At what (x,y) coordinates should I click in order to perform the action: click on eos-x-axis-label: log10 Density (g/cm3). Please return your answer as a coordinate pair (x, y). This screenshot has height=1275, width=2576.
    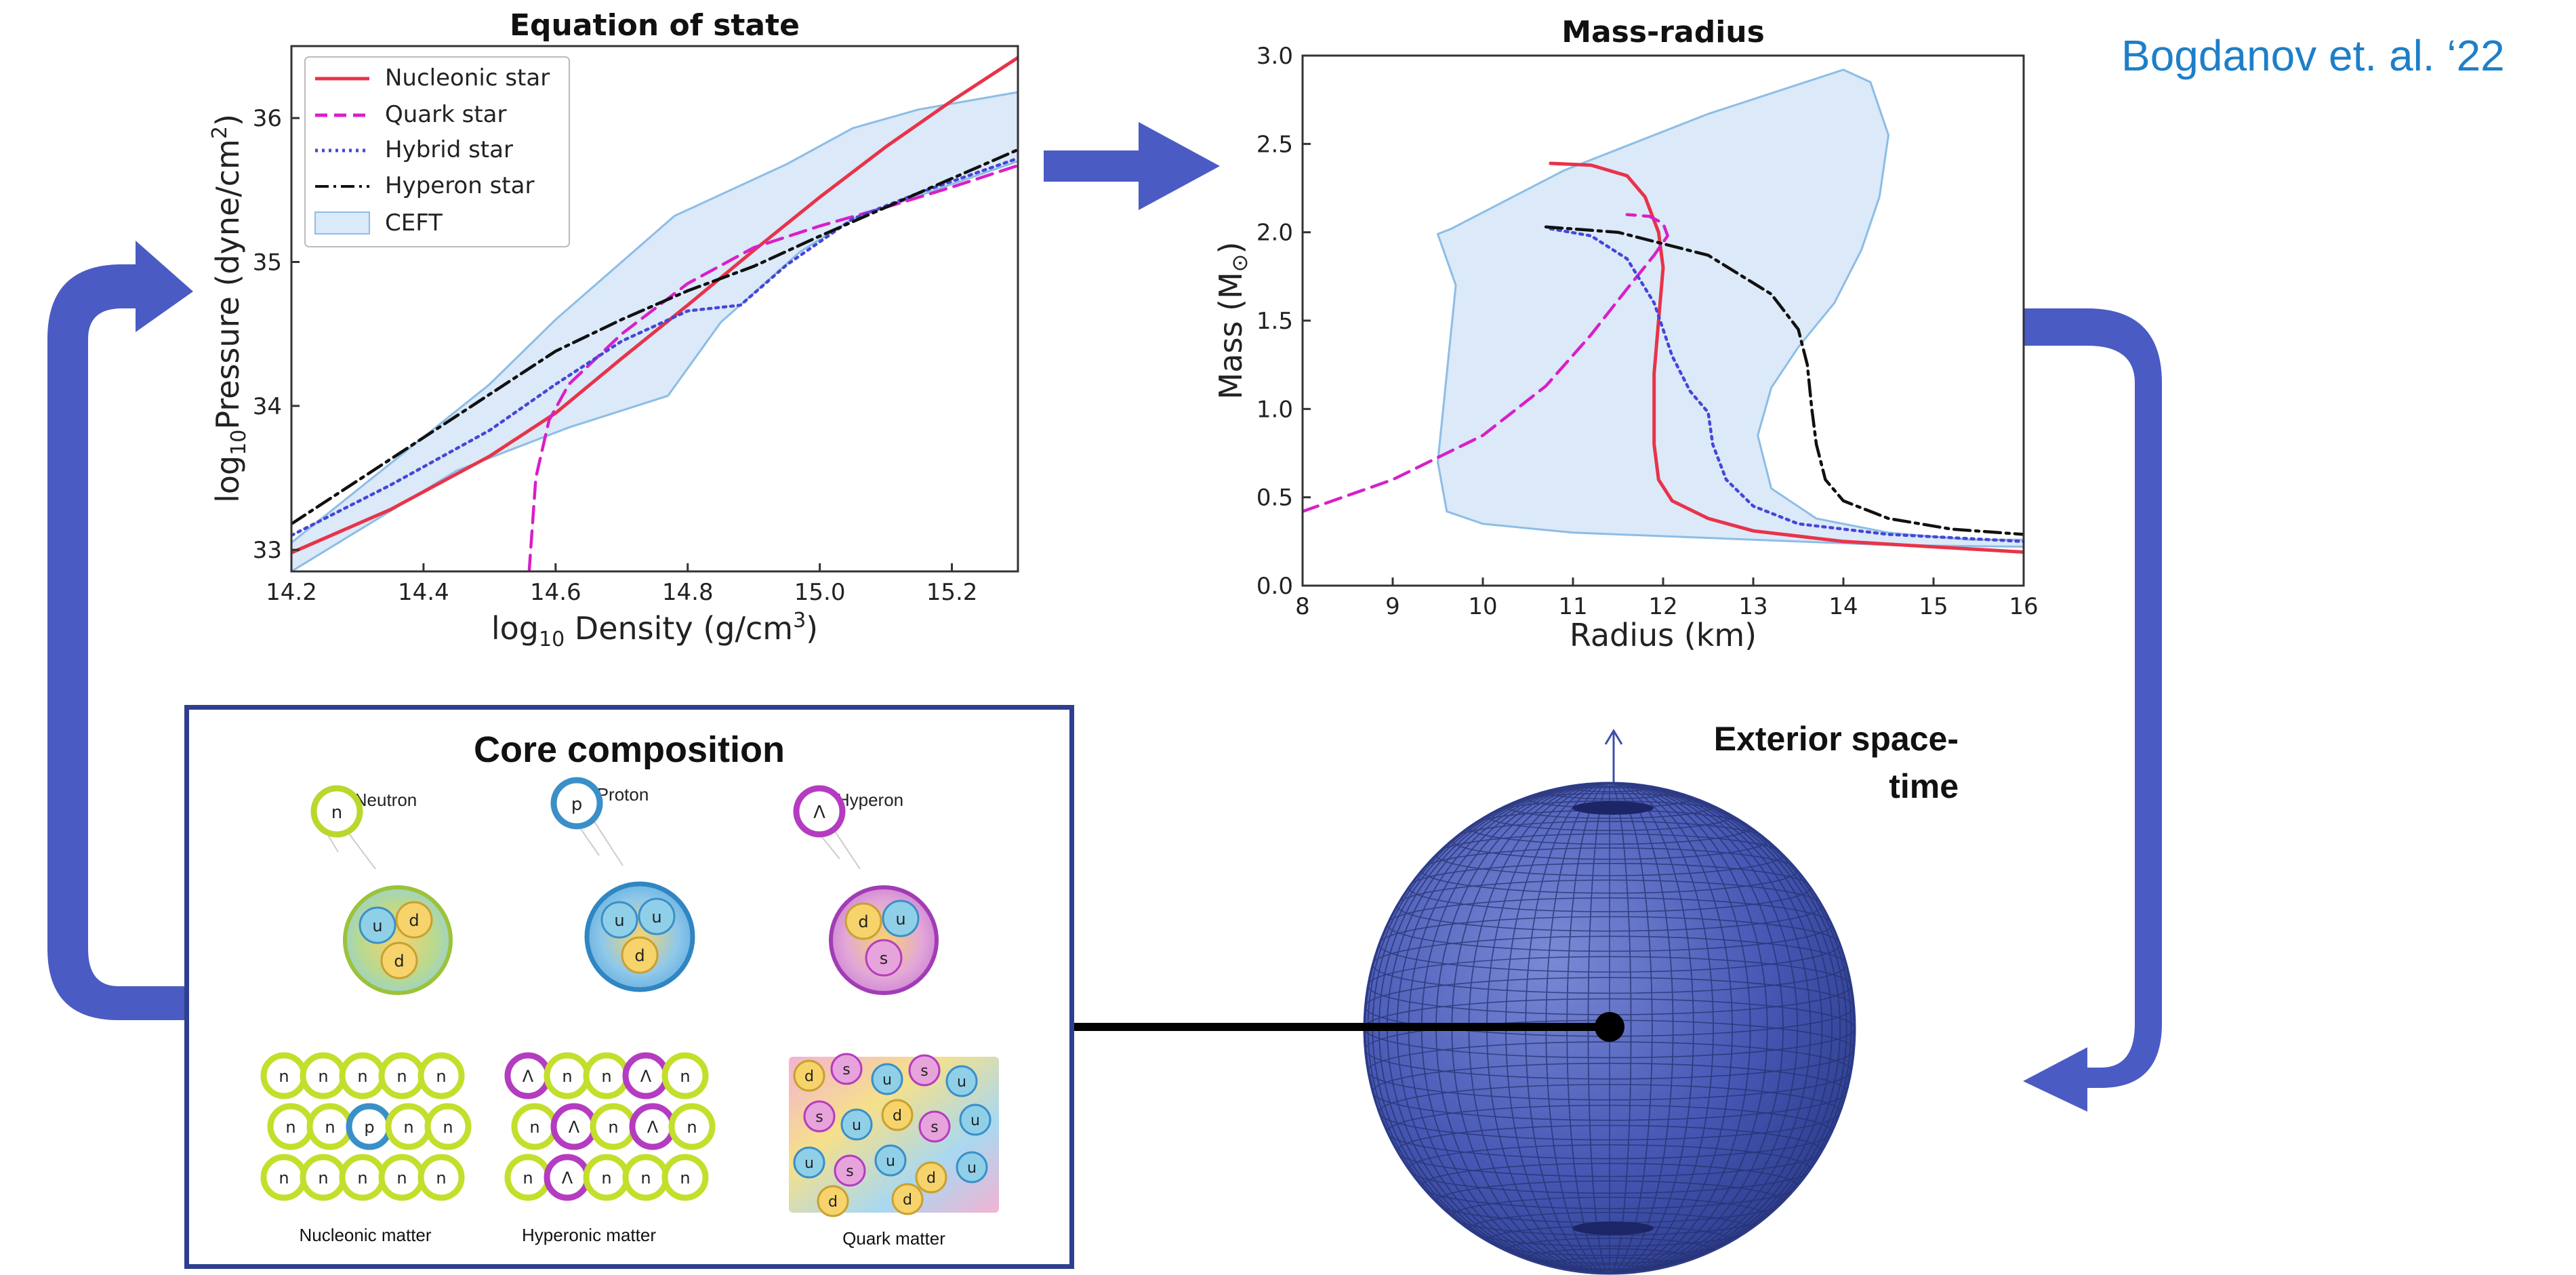
    Looking at the image, I should click on (654, 630).